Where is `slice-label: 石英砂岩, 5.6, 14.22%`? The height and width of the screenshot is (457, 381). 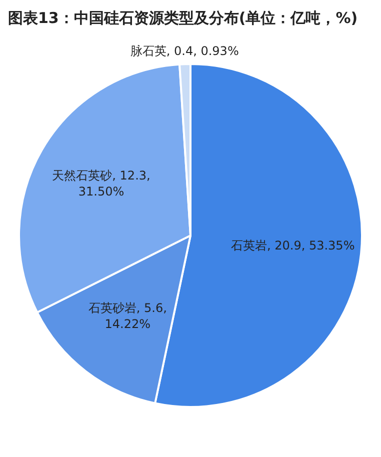
slice-label: 石英砂岩, 5.6, 14.22% is located at coordinates (127, 316).